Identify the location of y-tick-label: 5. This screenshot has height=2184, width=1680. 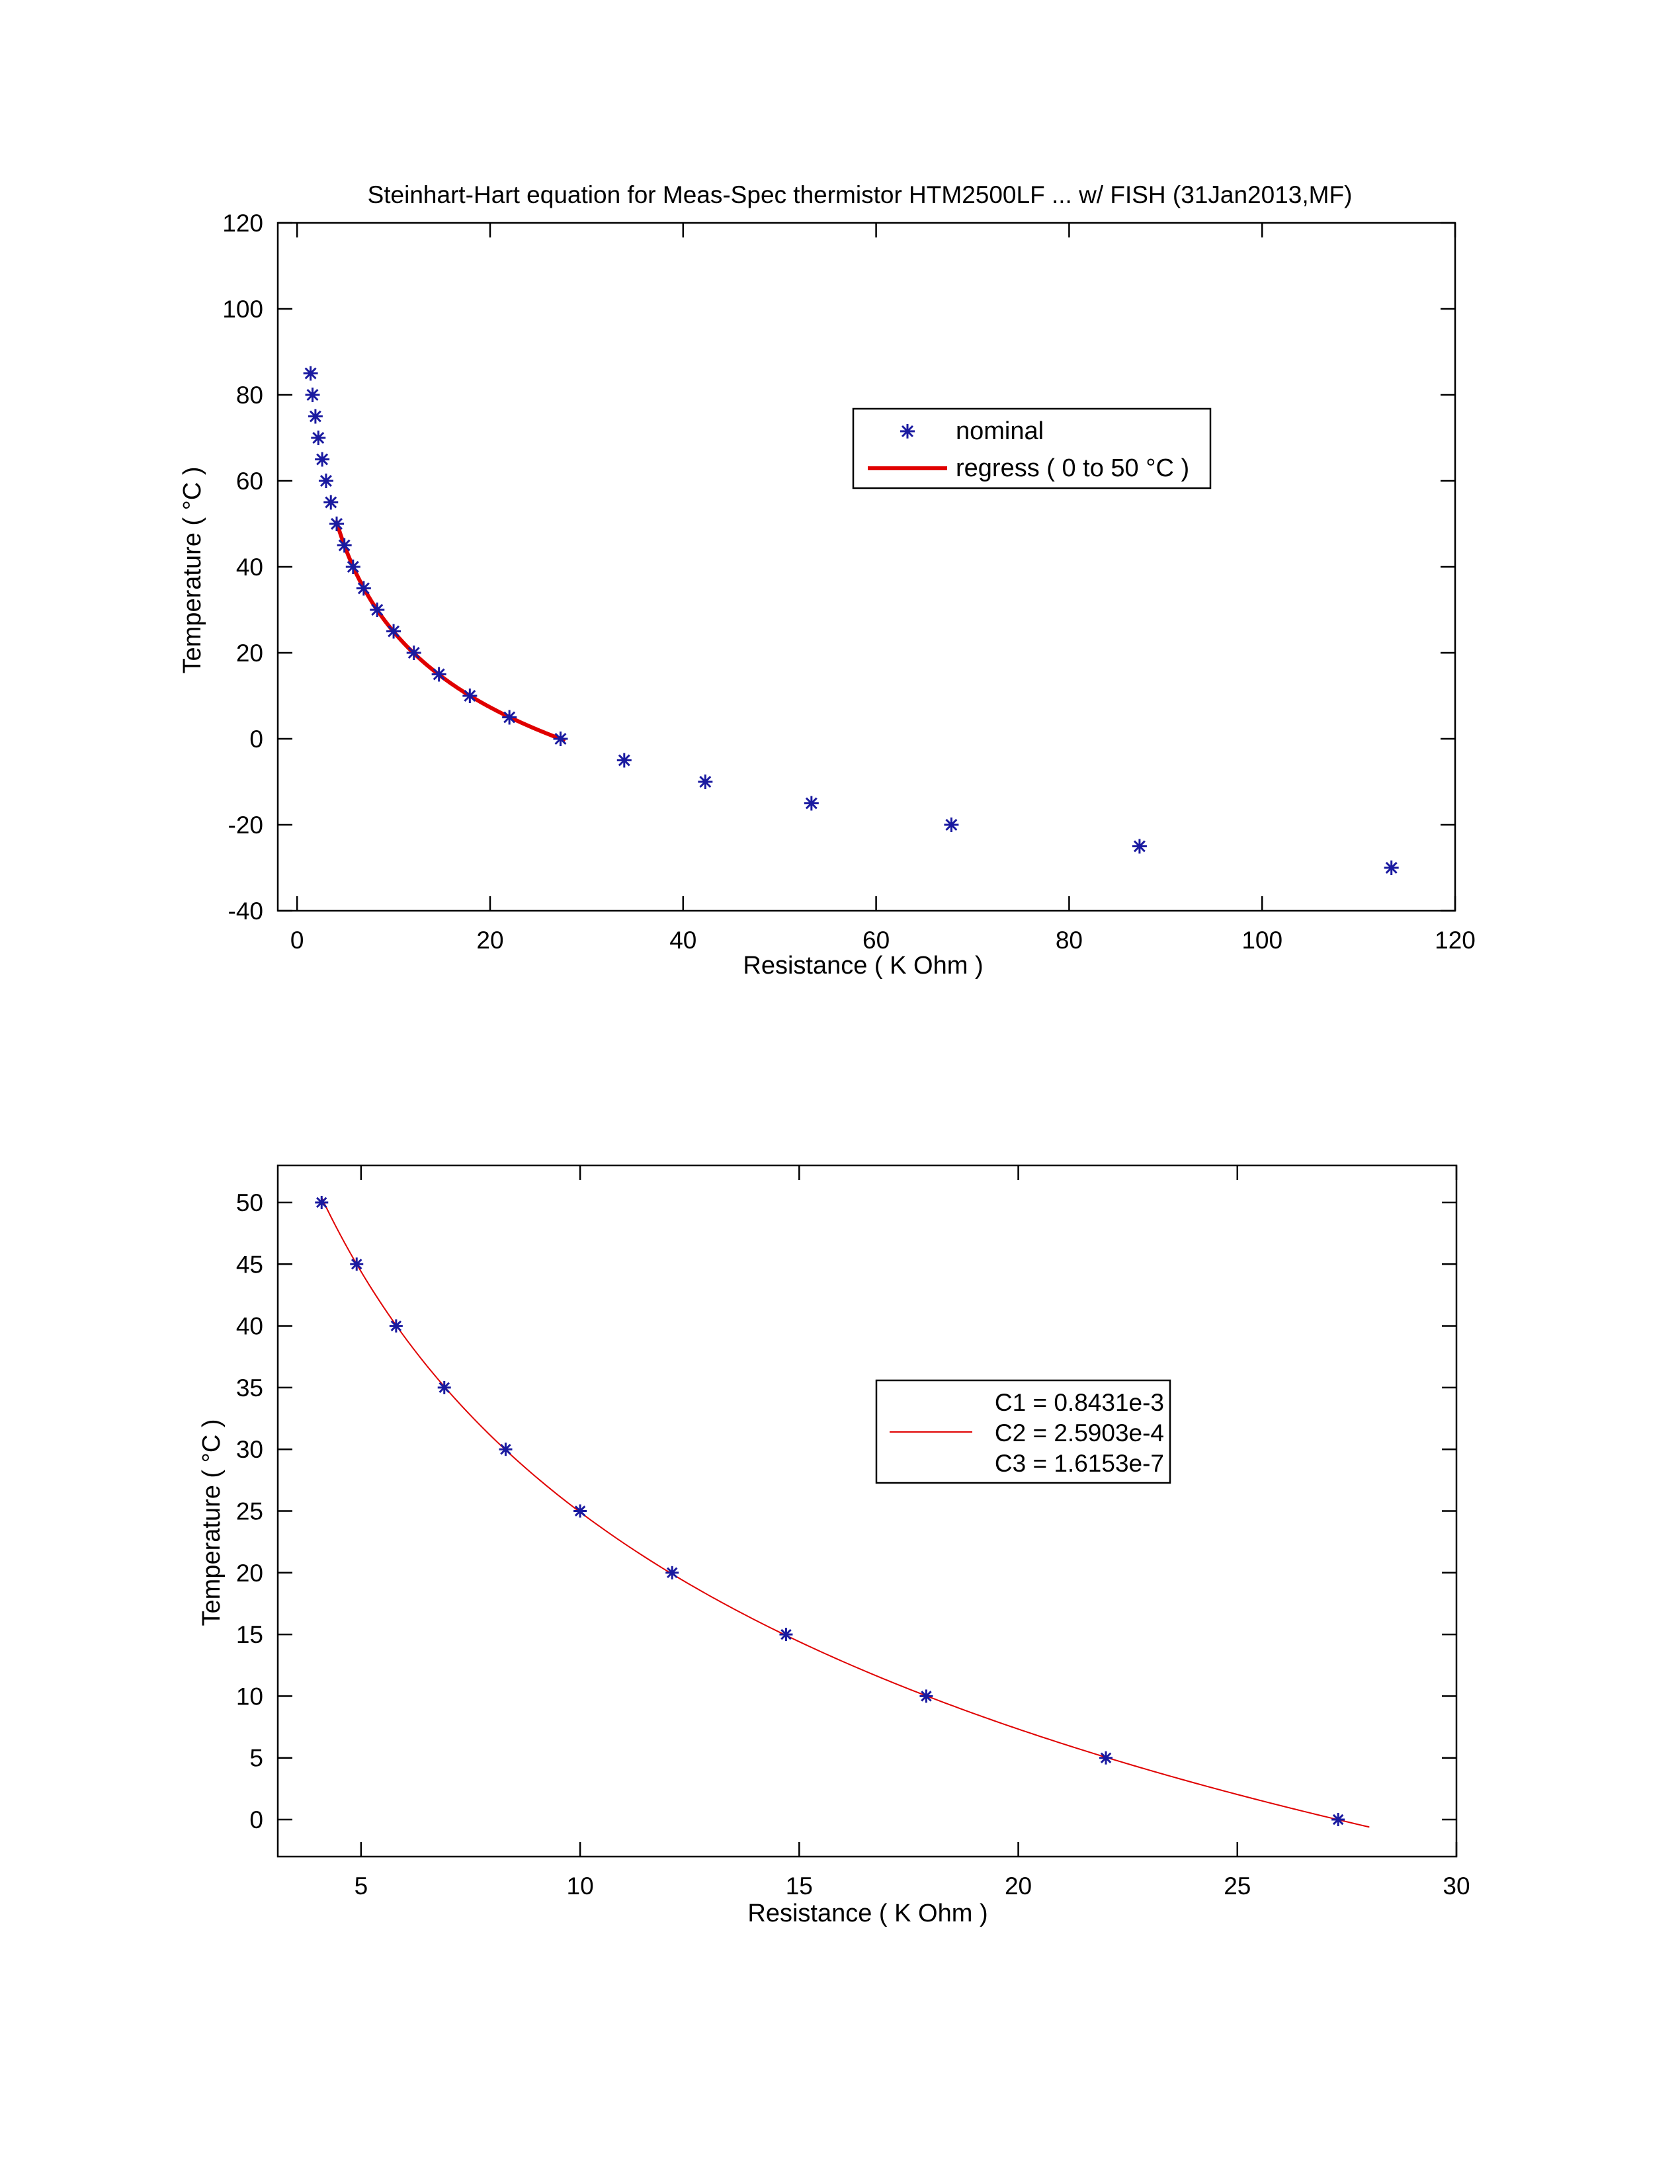
(256, 1759).